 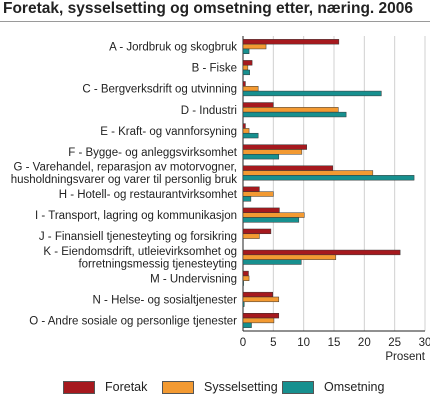 I want to click on legend-swatch-sysselsetting, so click(x=178, y=387).